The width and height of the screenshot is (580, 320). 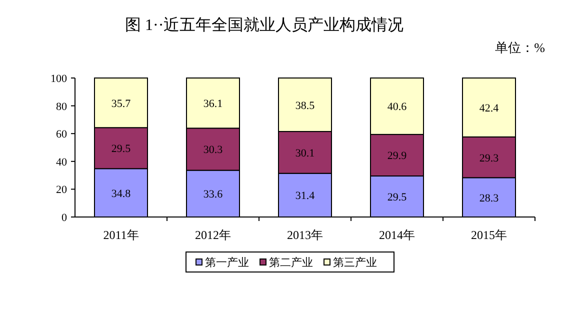 I want to click on legend-label: 第二产业, so click(x=291, y=262).